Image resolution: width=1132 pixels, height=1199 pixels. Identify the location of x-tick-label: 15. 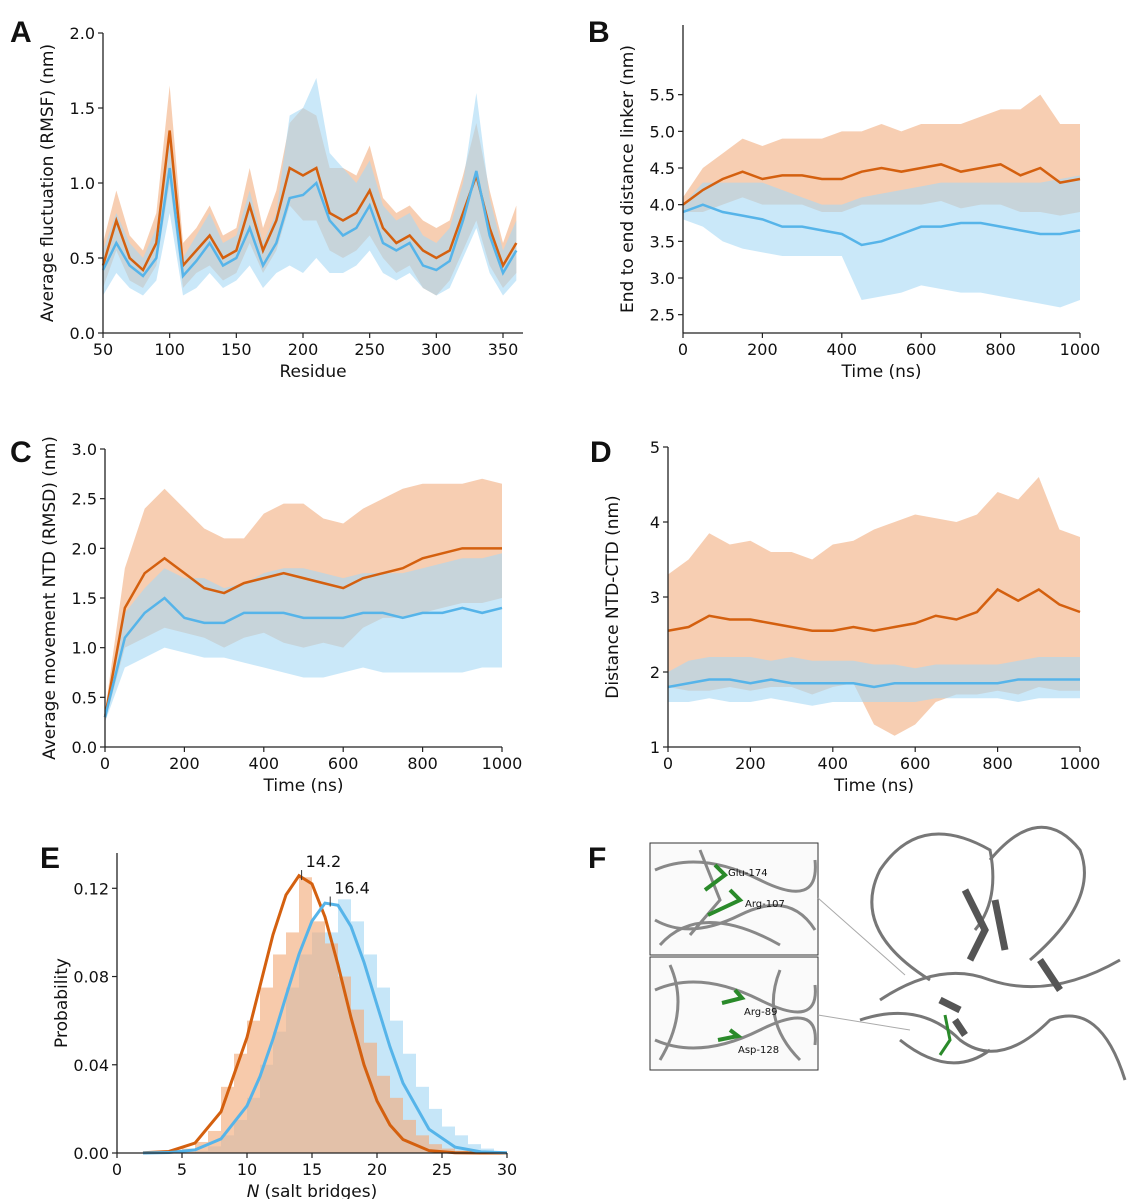
(312, 1169).